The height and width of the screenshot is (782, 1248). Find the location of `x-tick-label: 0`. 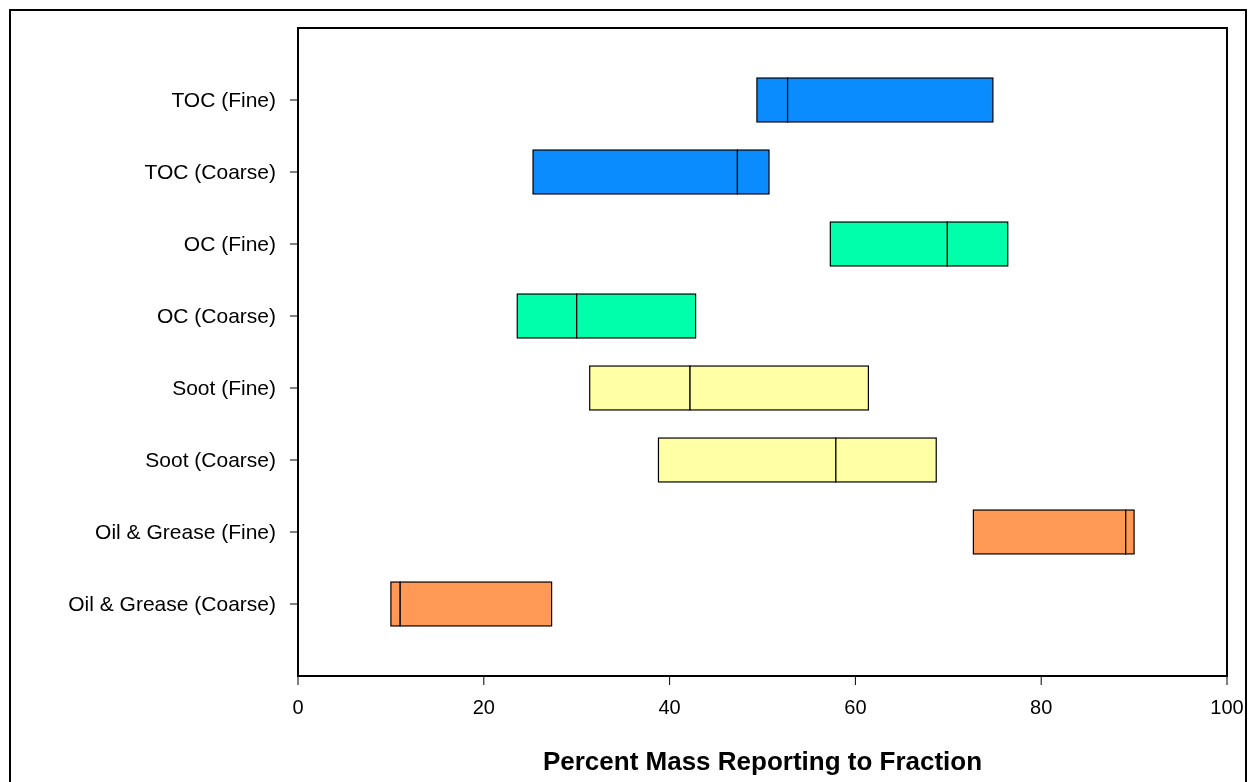

x-tick-label: 0 is located at coordinates (298, 707).